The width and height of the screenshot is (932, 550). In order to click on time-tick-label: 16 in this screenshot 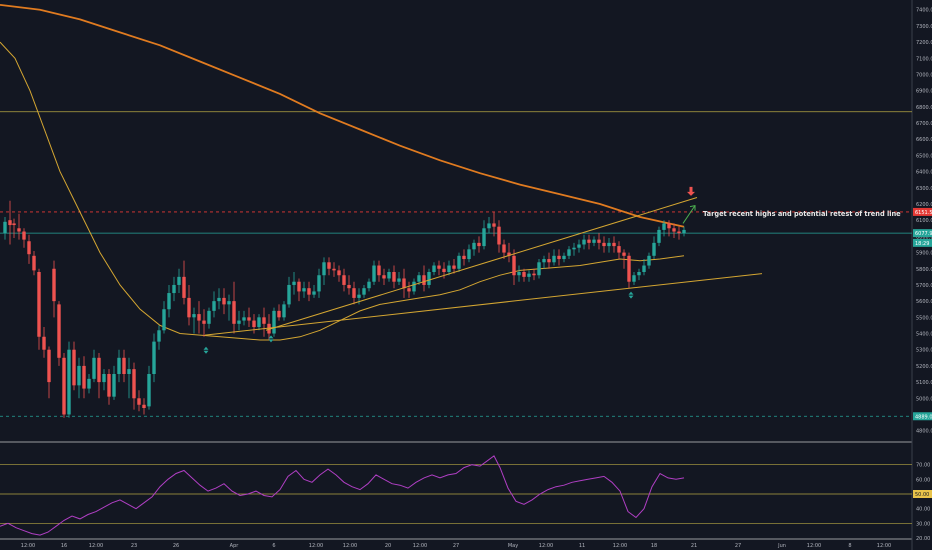, I will do `click(64, 546)`.